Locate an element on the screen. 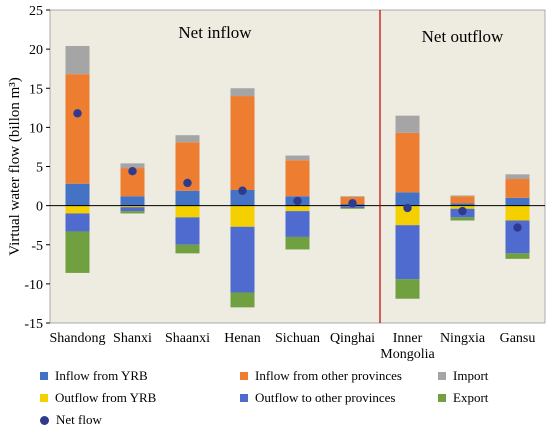 The width and height of the screenshot is (550, 433). net-flow-point-gansu is located at coordinates (517, 227).